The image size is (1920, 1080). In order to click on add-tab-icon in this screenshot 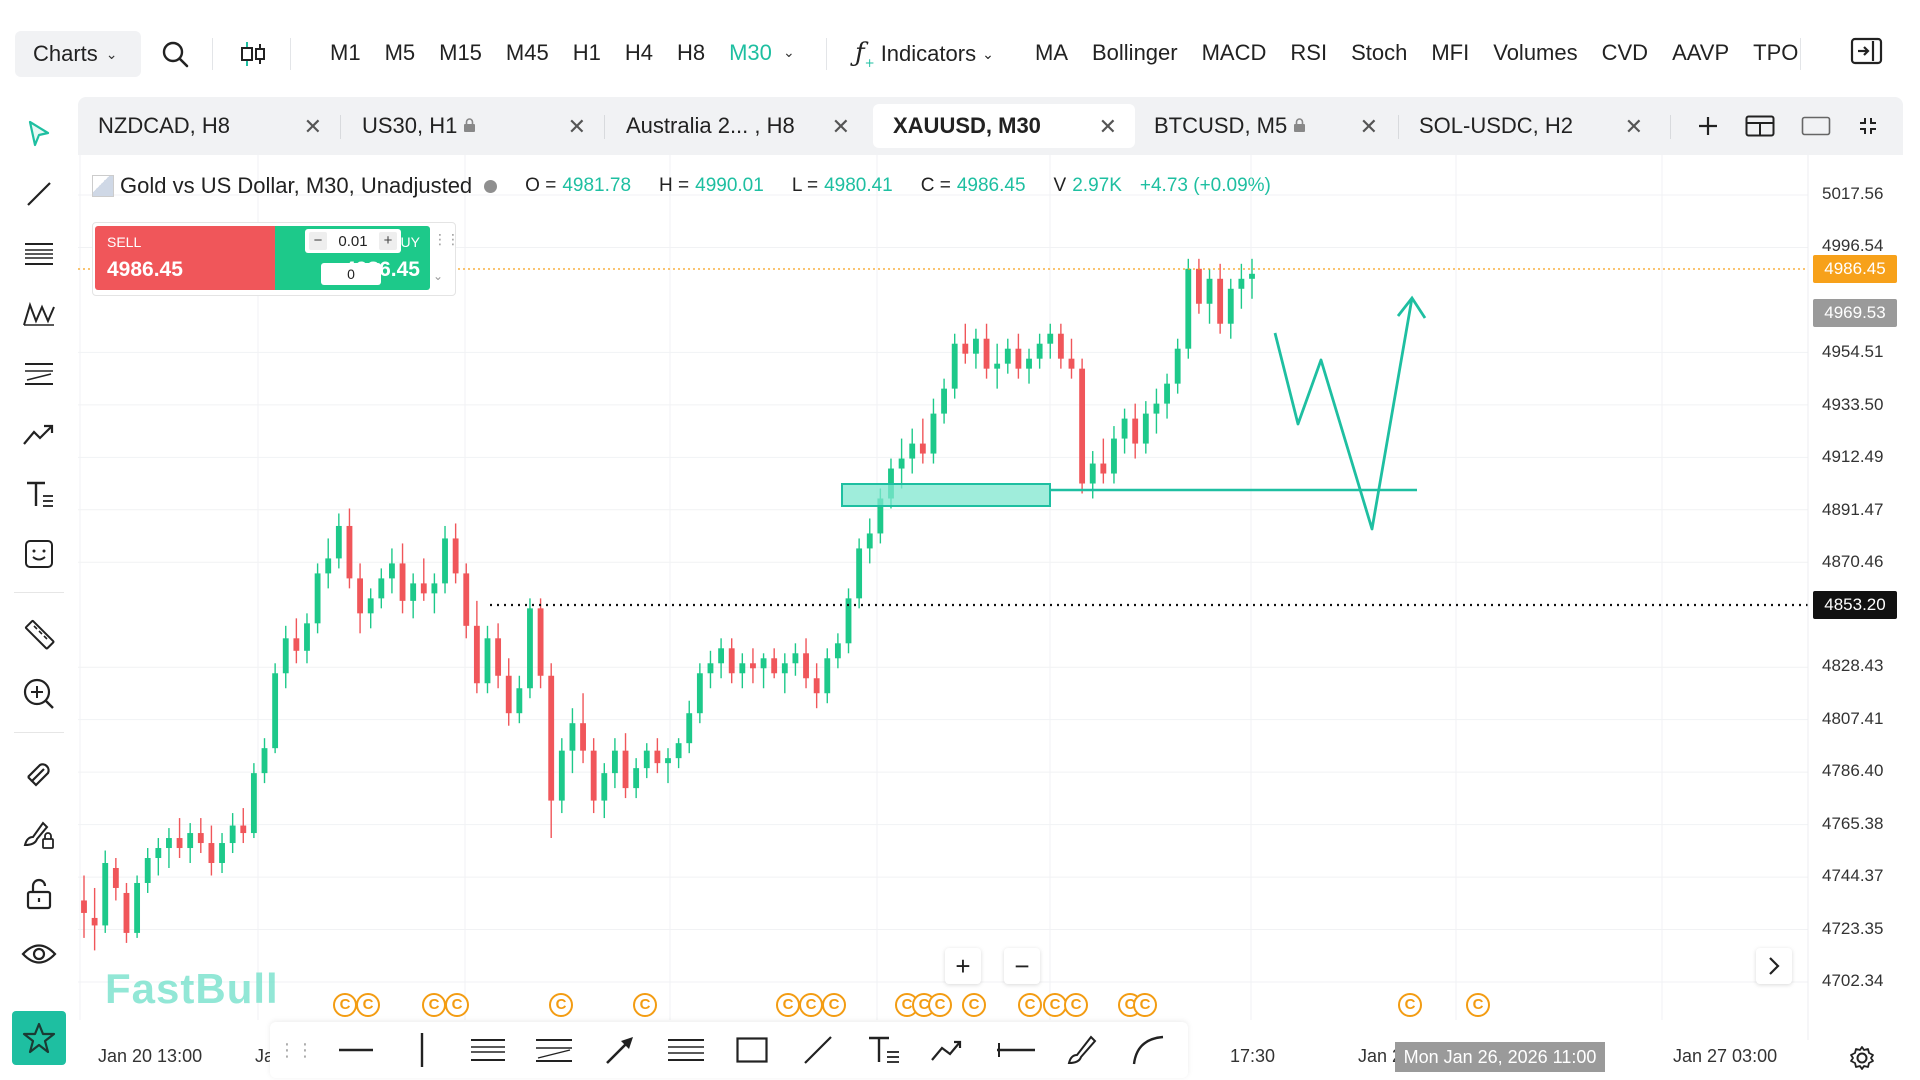, I will do `click(1708, 126)`.